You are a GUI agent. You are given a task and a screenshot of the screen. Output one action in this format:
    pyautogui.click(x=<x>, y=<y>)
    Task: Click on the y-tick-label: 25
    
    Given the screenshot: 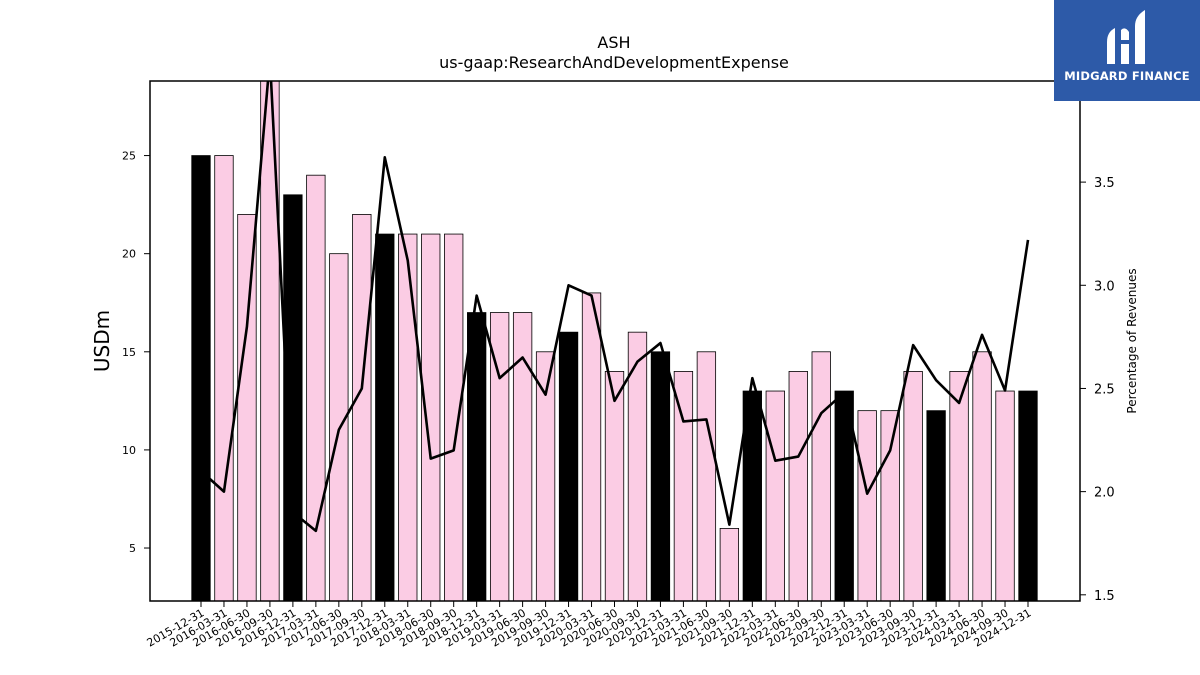 What is the action you would take?
    pyautogui.click(x=129, y=156)
    